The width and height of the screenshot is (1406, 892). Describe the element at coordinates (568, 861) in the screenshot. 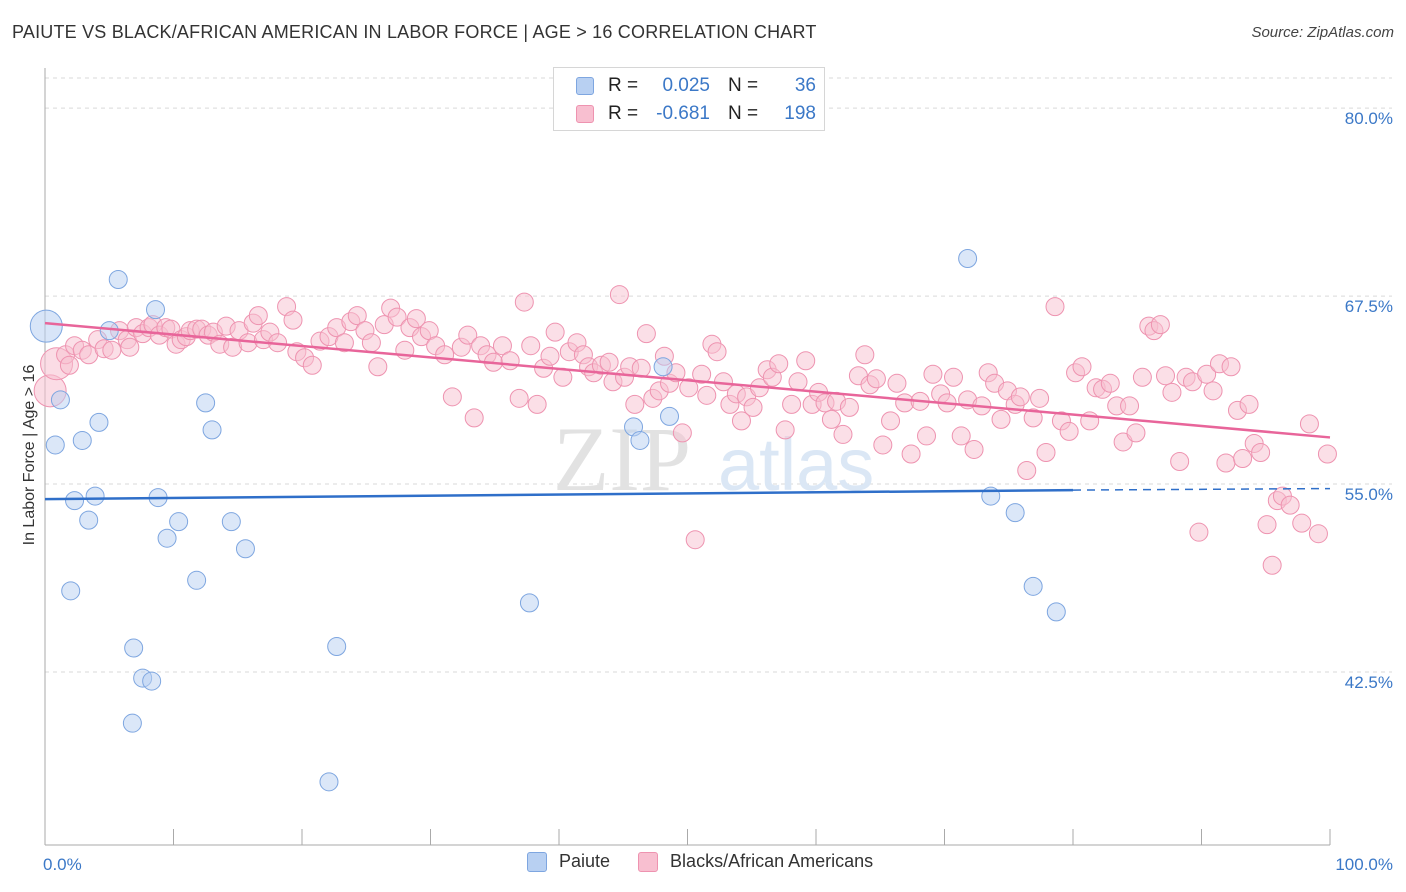

I see `legend-item-paiute: Paiute` at that location.